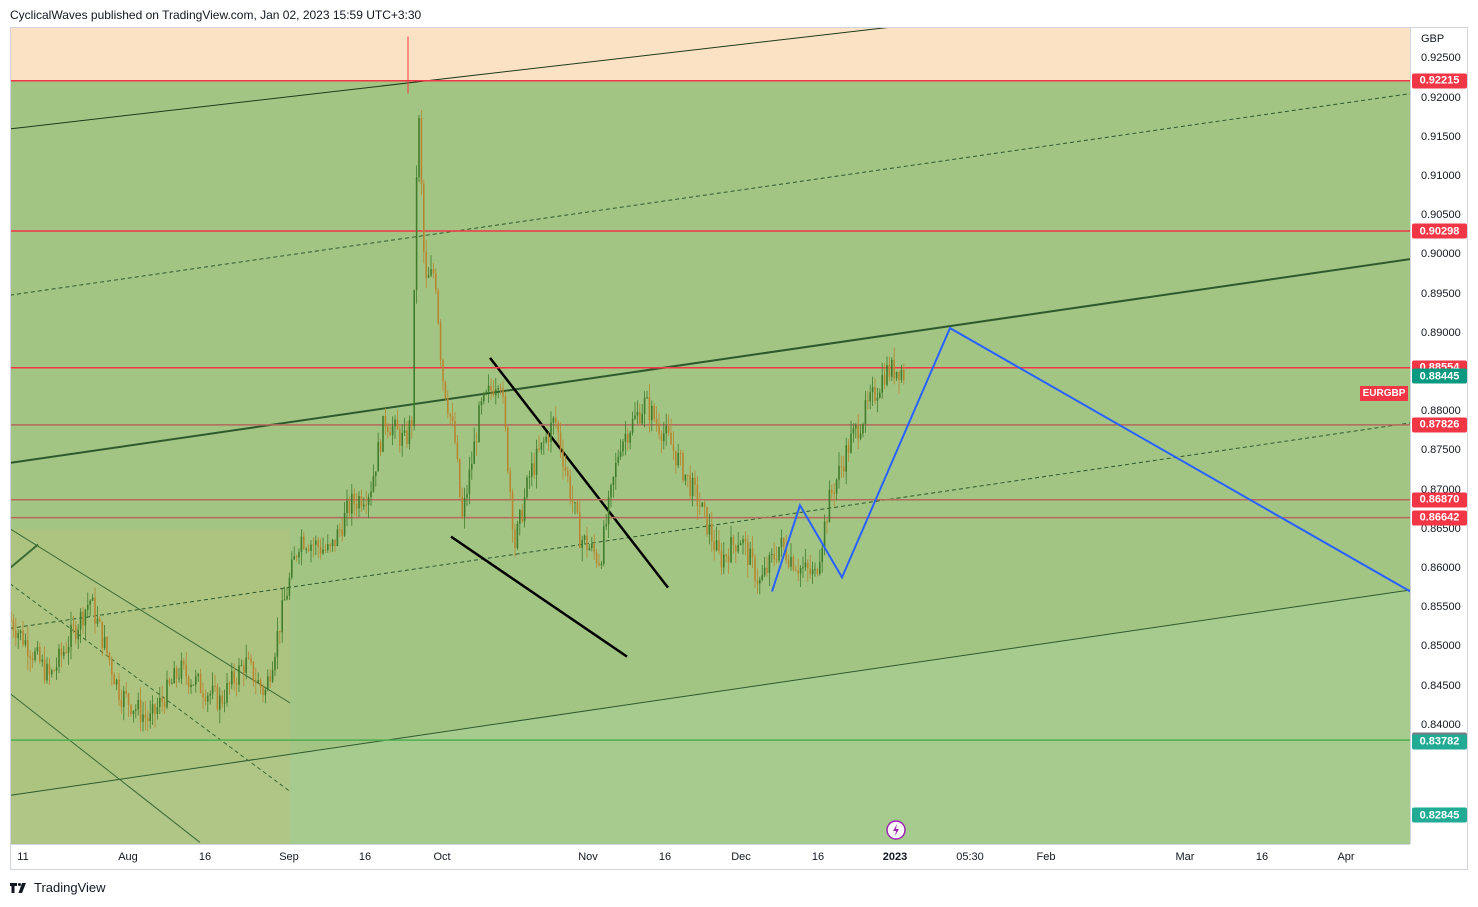  What do you see at coordinates (1441, 97) in the screenshot?
I see `y-tick-label: 0.92000` at bounding box center [1441, 97].